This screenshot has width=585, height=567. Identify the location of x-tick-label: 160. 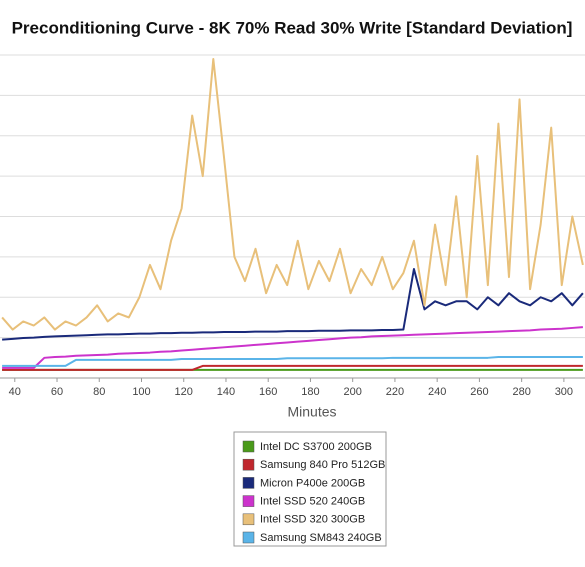
(268, 392).